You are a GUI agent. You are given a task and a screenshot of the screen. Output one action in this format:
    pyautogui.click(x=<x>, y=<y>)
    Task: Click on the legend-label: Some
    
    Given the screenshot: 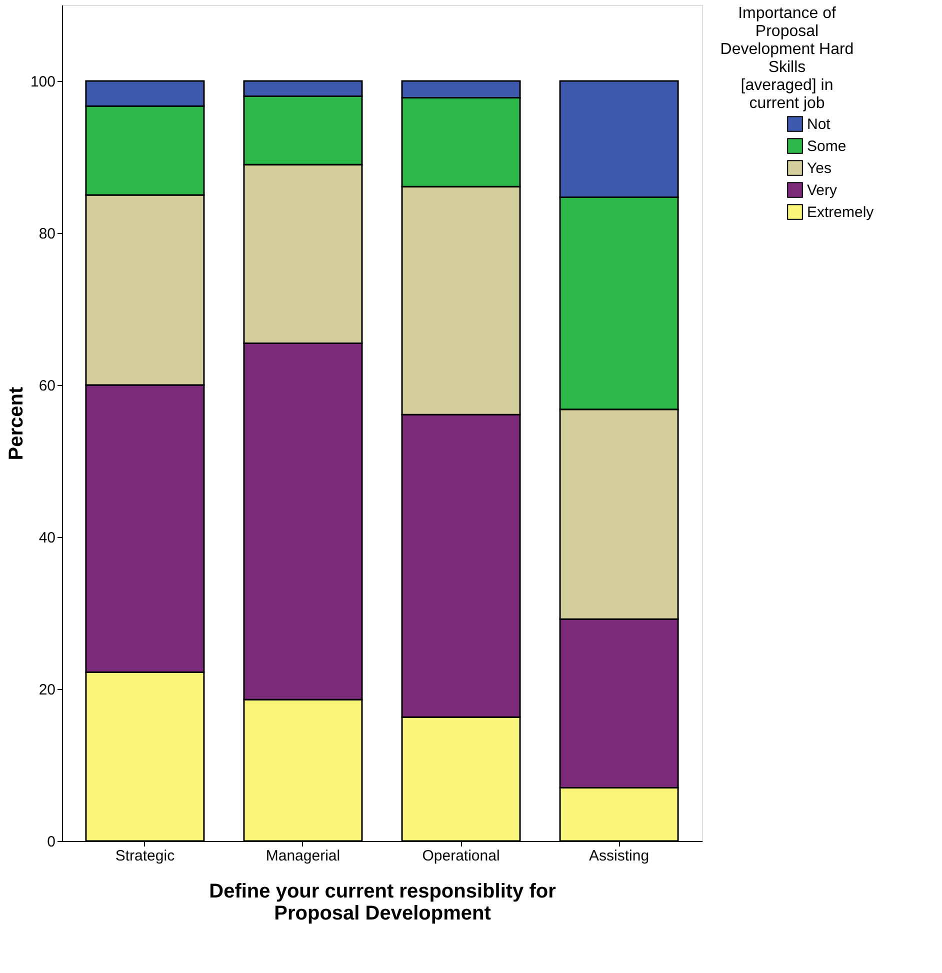 What is the action you would take?
    pyautogui.click(x=826, y=146)
    